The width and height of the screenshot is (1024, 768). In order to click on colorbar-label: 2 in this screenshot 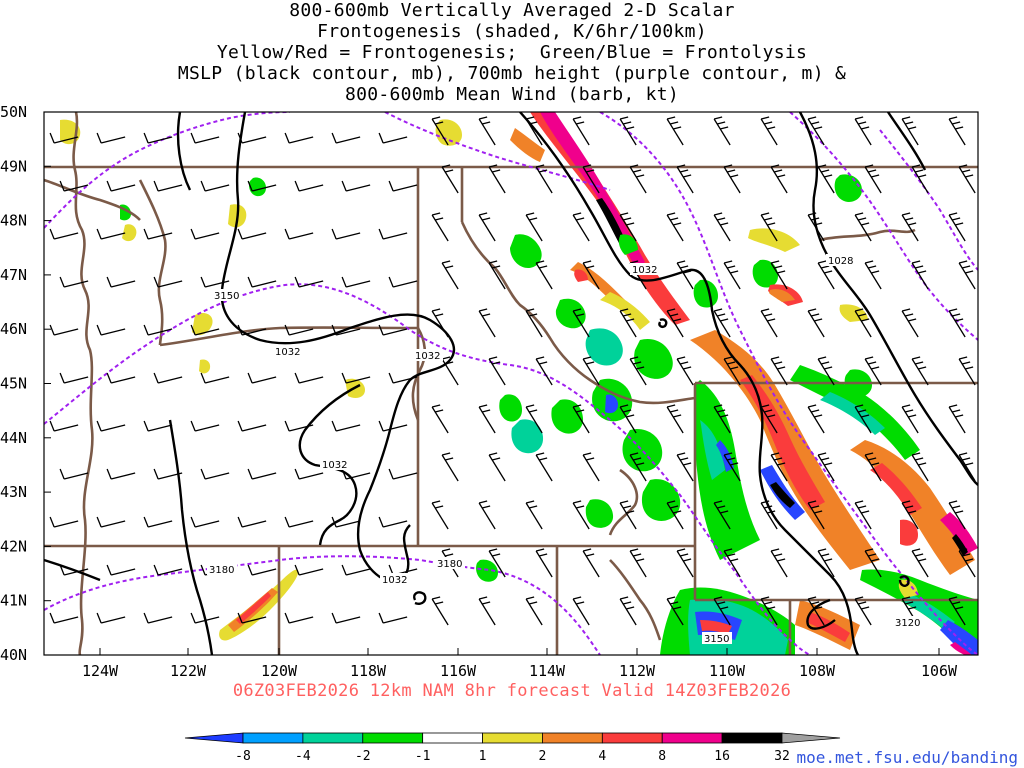, I will do `click(543, 756)`.